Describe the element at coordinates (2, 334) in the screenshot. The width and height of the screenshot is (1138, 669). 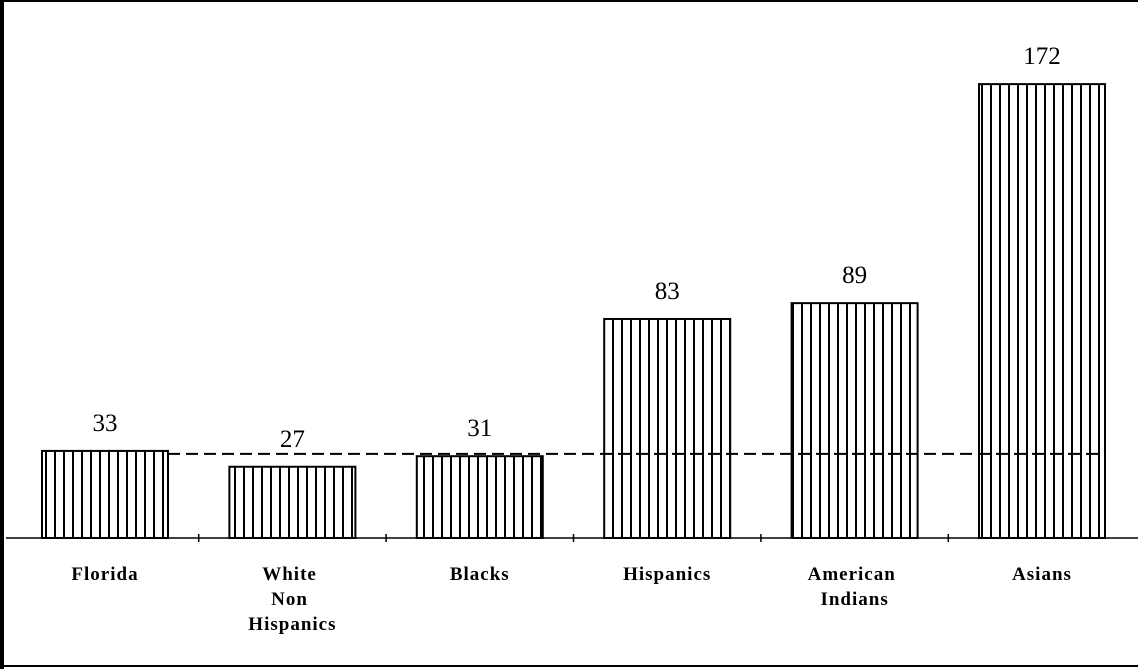
I see `frame-edge` at that location.